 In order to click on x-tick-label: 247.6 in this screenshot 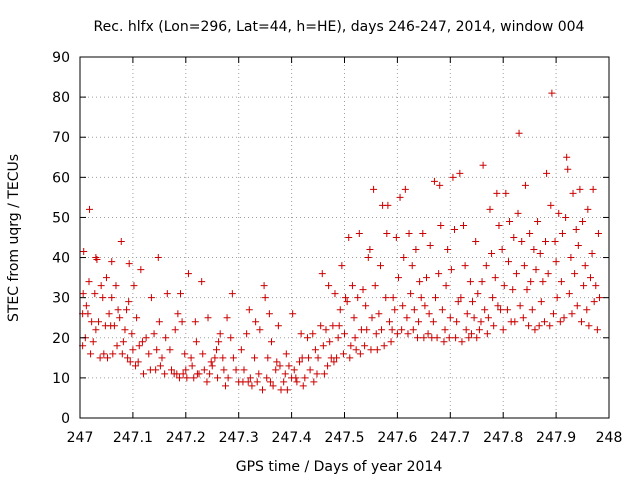, I will do `click(397, 438)`.